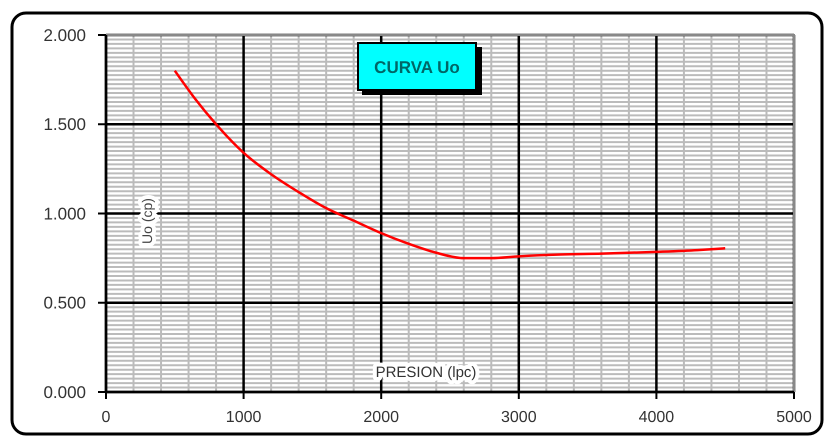 The width and height of the screenshot is (834, 441). What do you see at coordinates (656, 417) in the screenshot?
I see `x-tick-label: 4000` at bounding box center [656, 417].